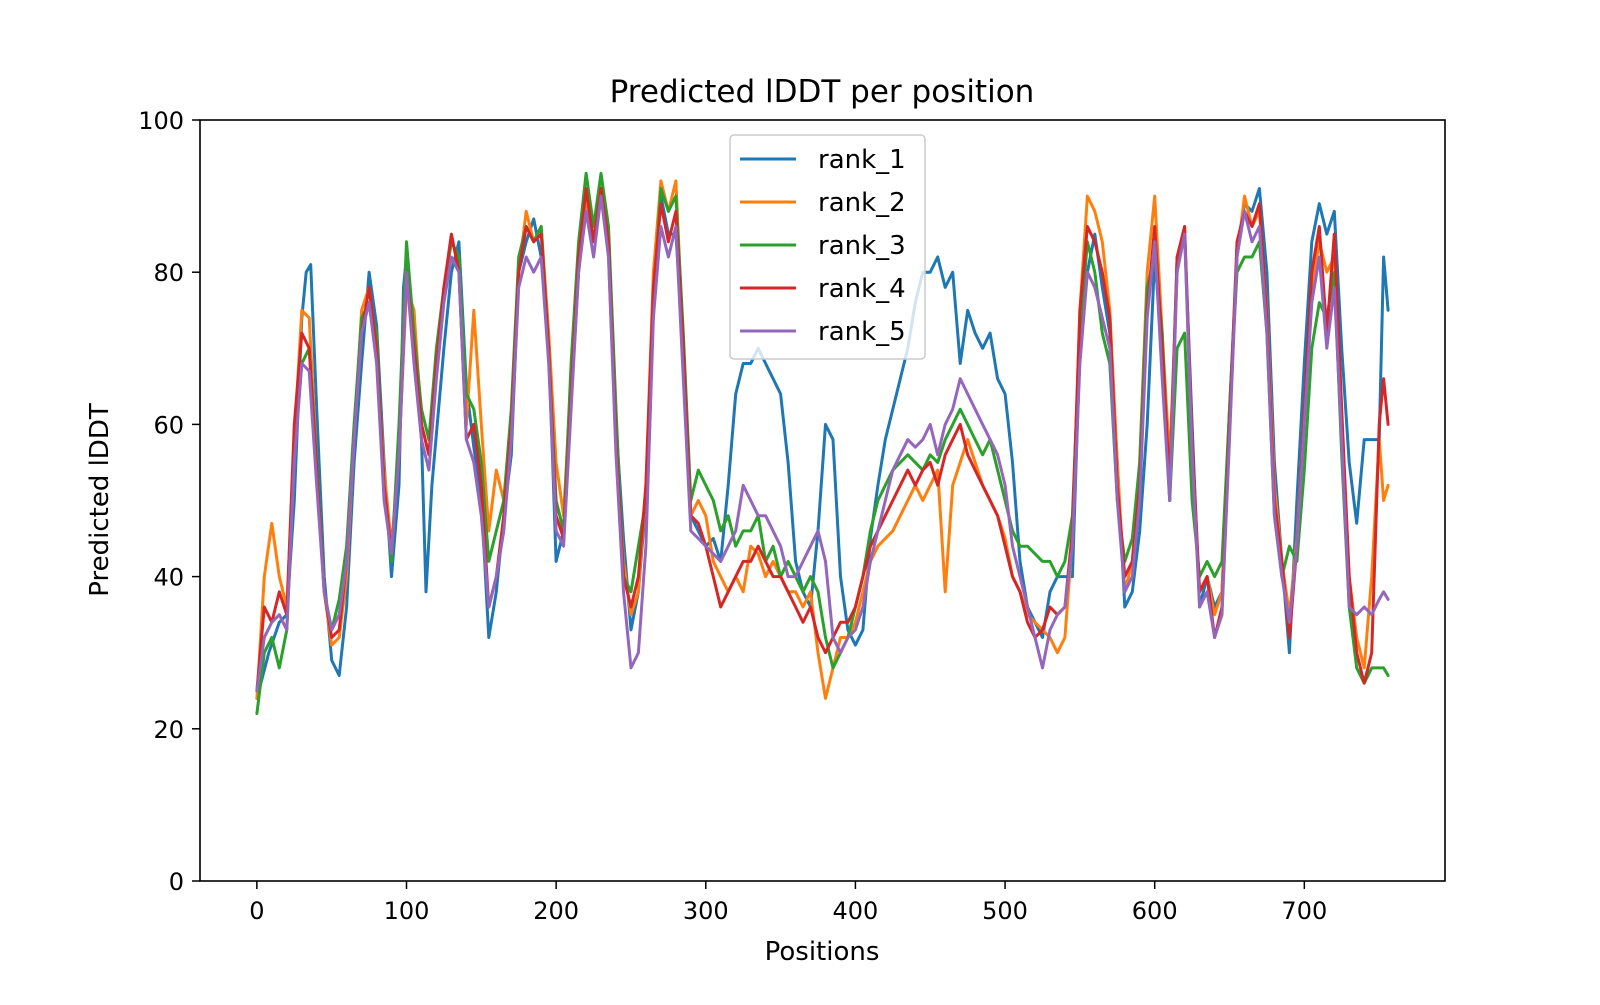  Describe the element at coordinates (856, 911) in the screenshot. I see `x-tick-label: 400` at that location.